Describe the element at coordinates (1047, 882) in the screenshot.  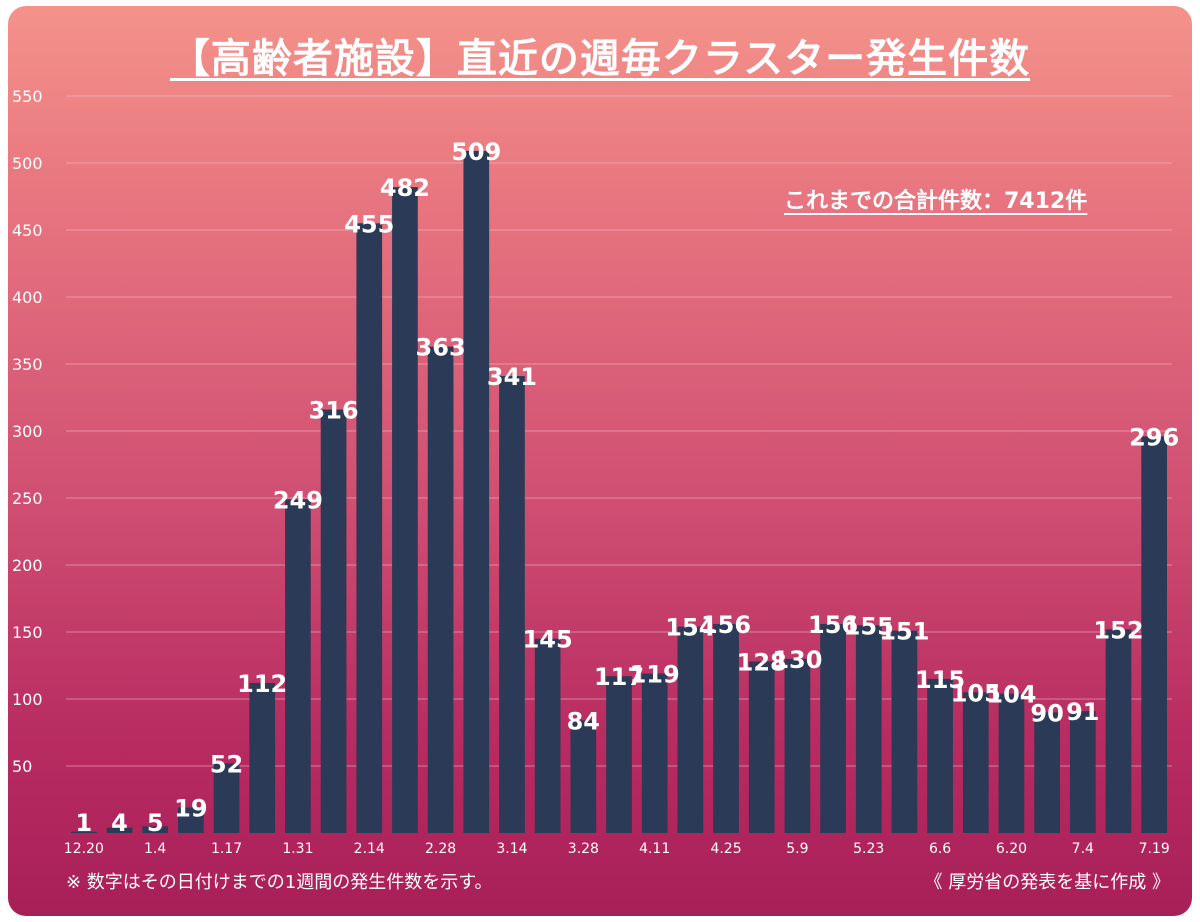
I see `source-note: 《 厚労省の発表を基に作成 》` at that location.